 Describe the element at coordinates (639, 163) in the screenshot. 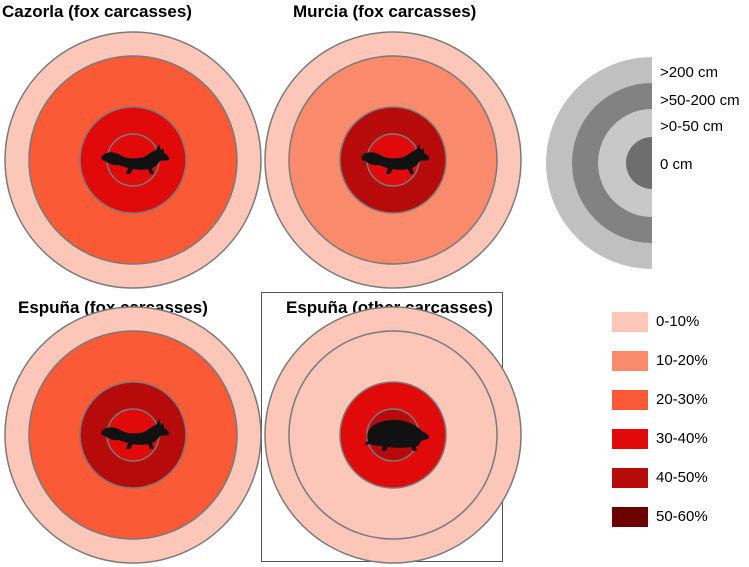

I see `scale-ring-core` at that location.